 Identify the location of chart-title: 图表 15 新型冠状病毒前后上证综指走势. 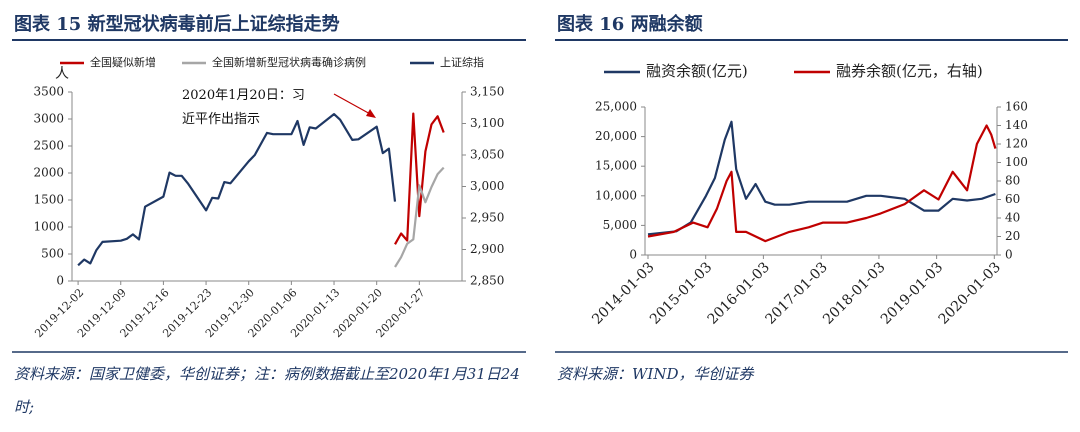
(177, 24).